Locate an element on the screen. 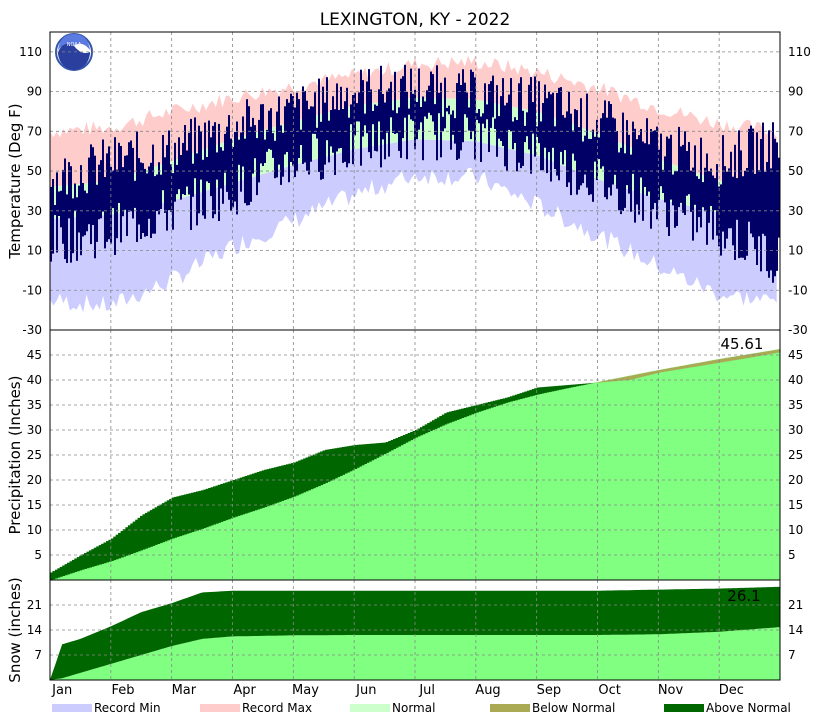 This screenshot has width=830, height=720. y-axis-label: Precipitation (Inches) is located at coordinates (15, 455).